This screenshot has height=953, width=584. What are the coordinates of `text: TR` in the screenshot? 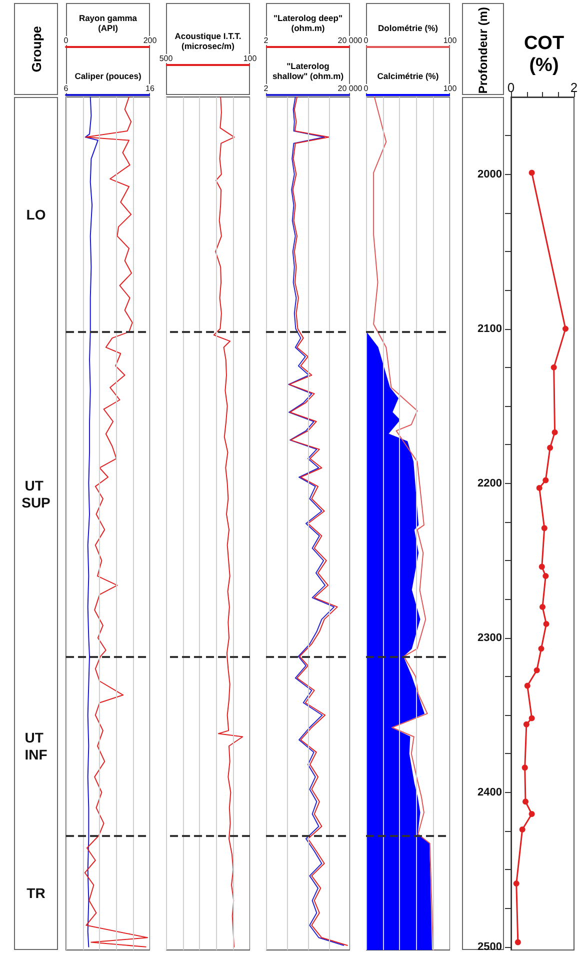 It's located at (36, 892).